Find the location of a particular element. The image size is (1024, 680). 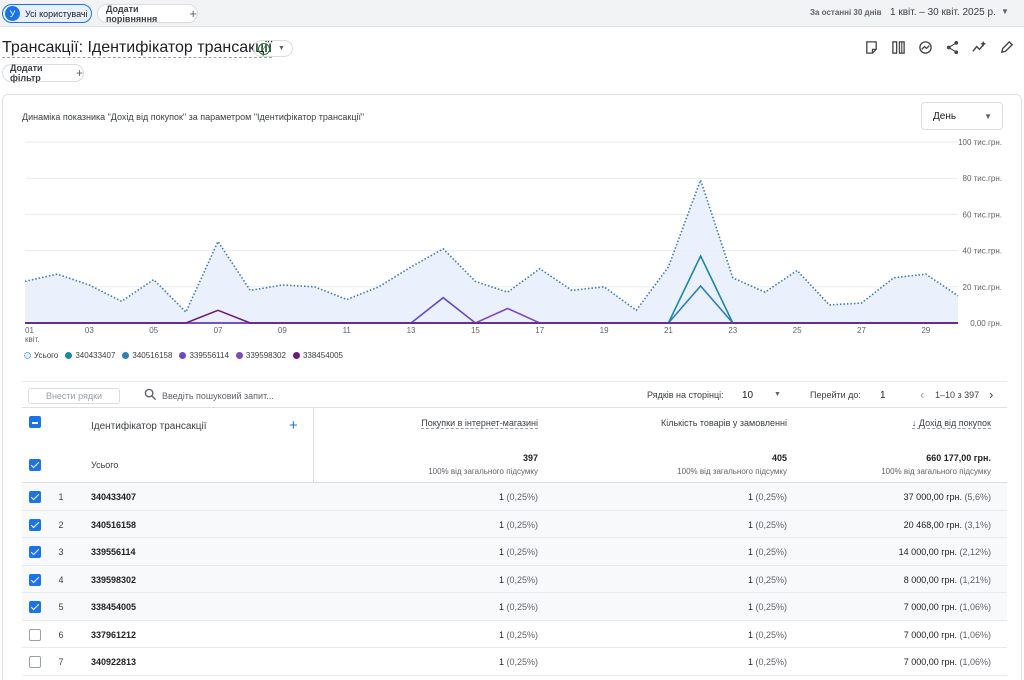

dimension-header: Ідентифікатор трансакції is located at coordinates (149, 426).